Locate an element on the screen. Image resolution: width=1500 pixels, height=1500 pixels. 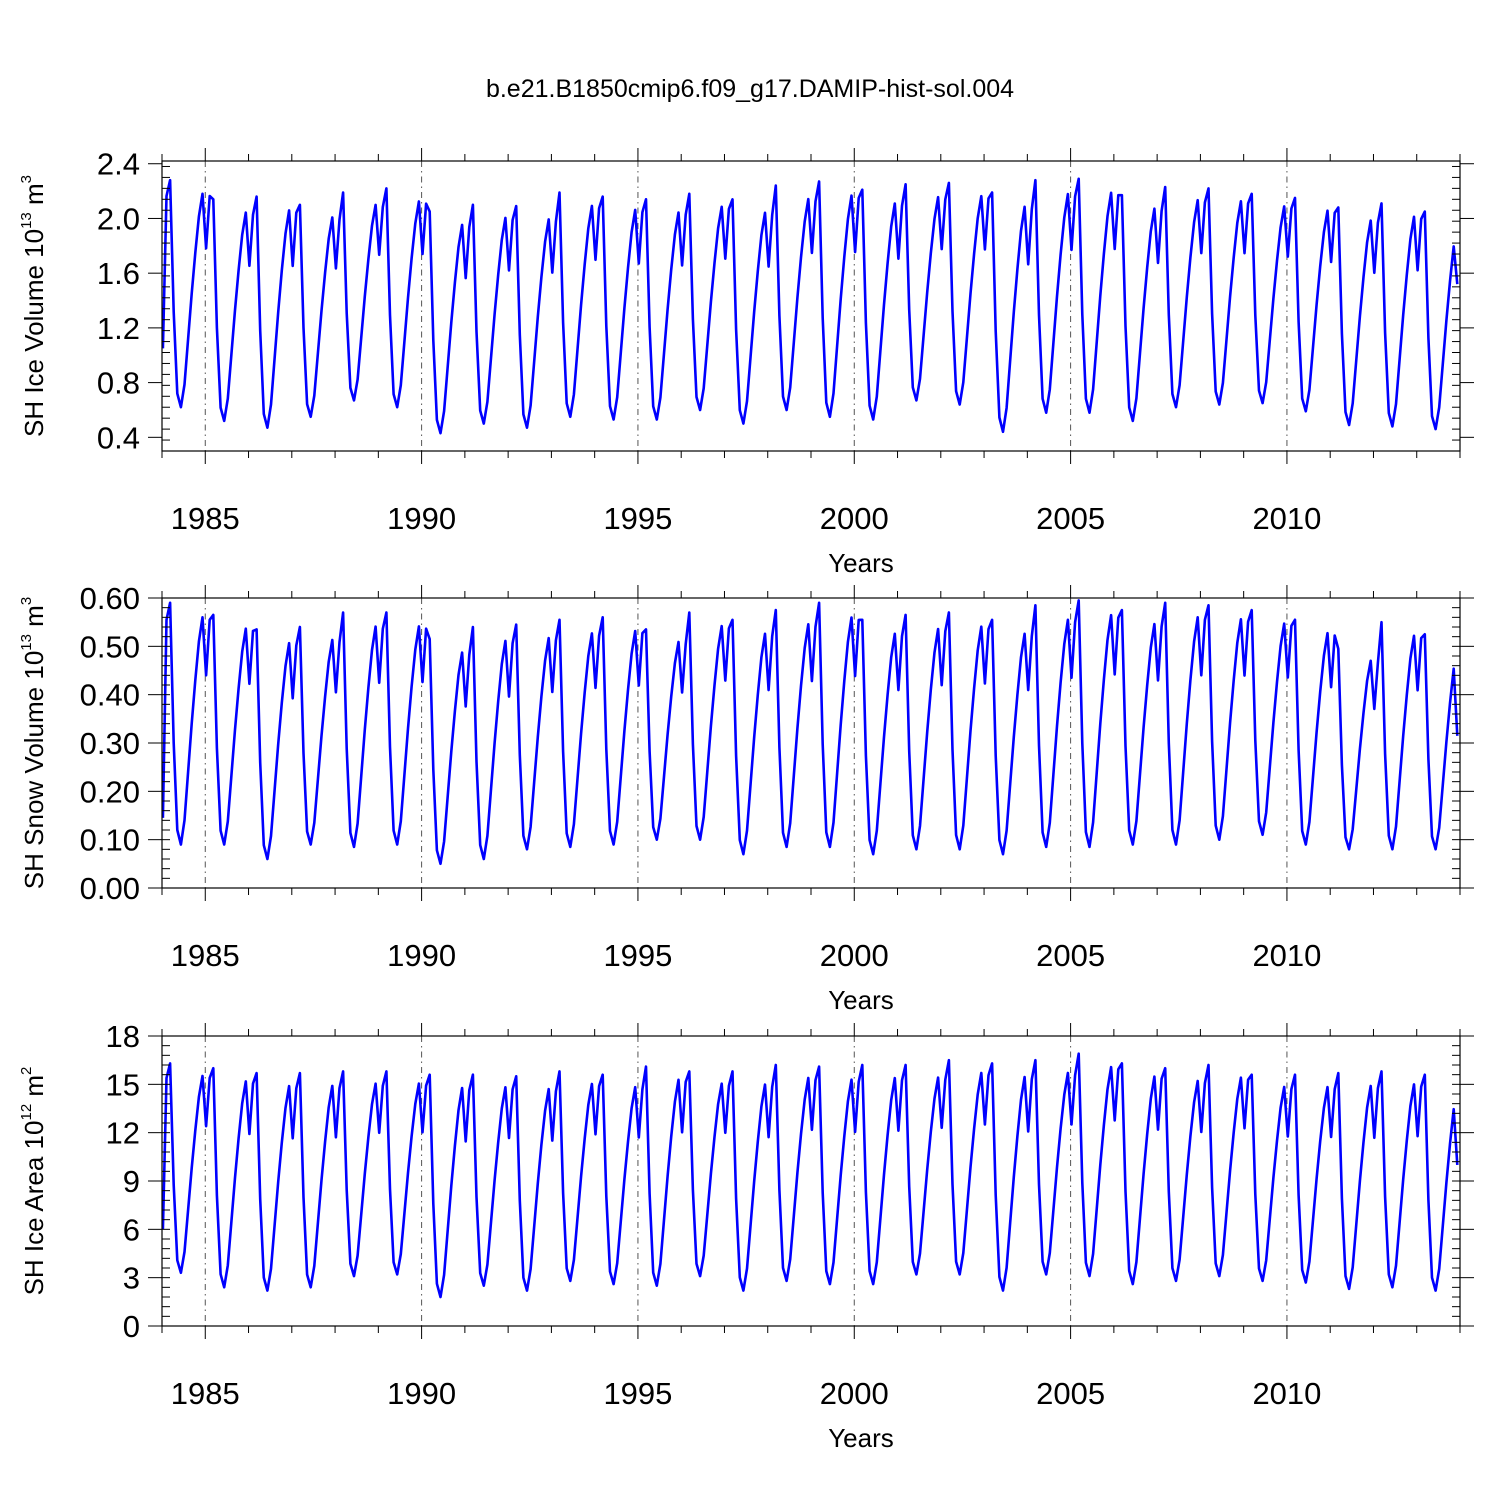
y-tick-label: 18 is located at coordinates (123, 1036).